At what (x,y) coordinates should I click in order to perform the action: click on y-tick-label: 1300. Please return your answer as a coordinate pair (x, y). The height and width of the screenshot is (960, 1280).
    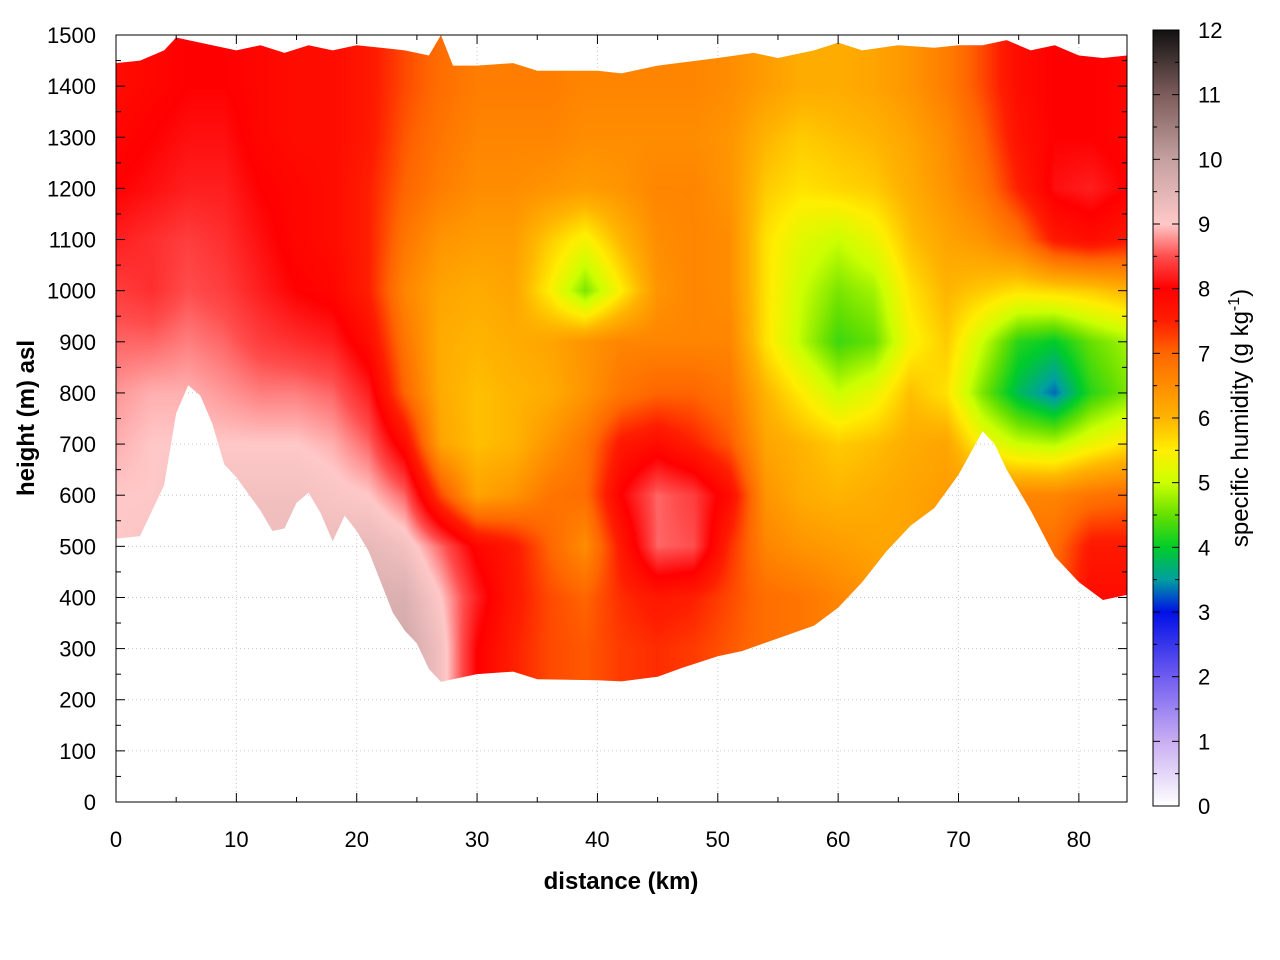
    Looking at the image, I should click on (71, 137).